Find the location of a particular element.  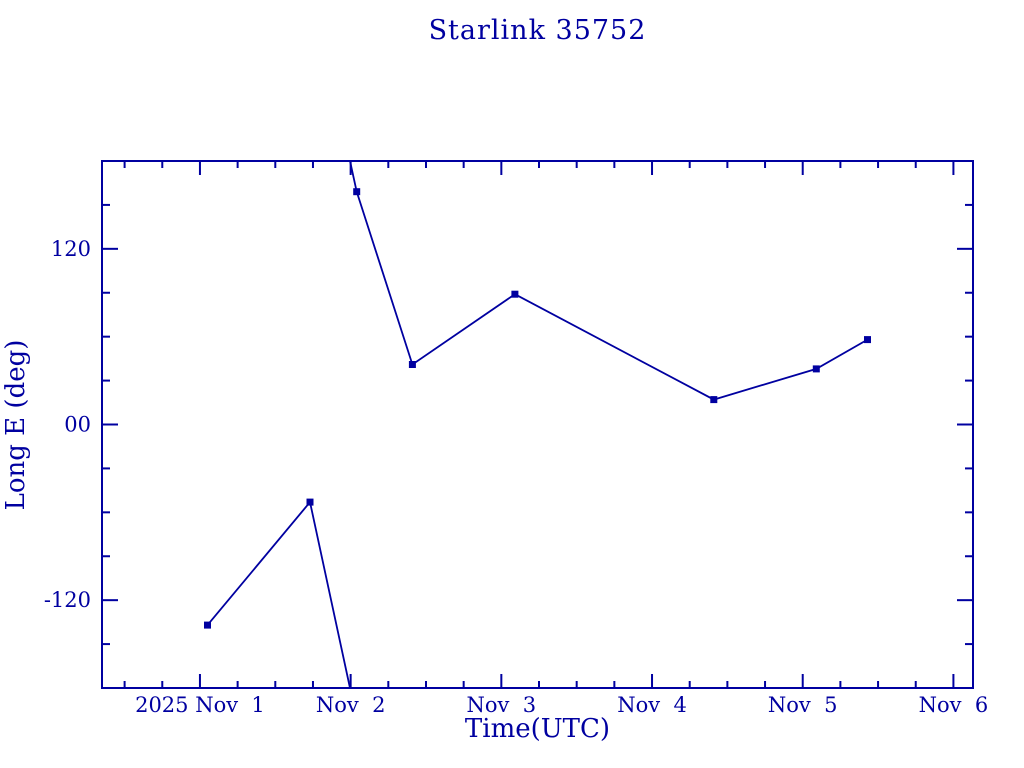

x-tick-label: Nov 3 is located at coordinates (502, 705).